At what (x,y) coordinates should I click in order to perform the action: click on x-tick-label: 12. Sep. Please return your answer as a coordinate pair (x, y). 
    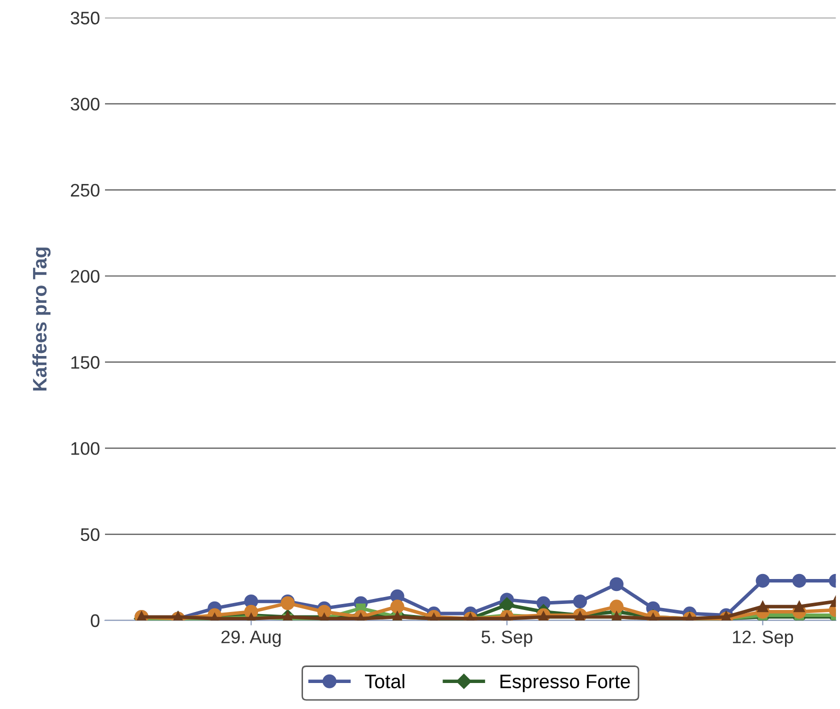
    Looking at the image, I should click on (763, 638).